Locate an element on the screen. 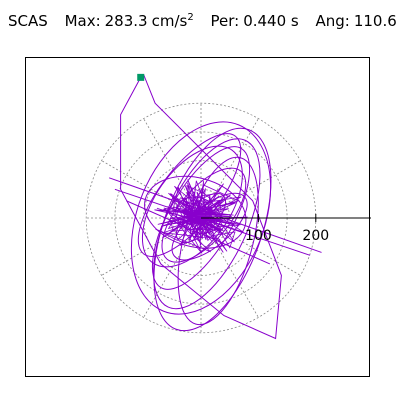 The height and width of the screenshot is (400, 400). max-label: Max: is located at coordinates (82, 21).